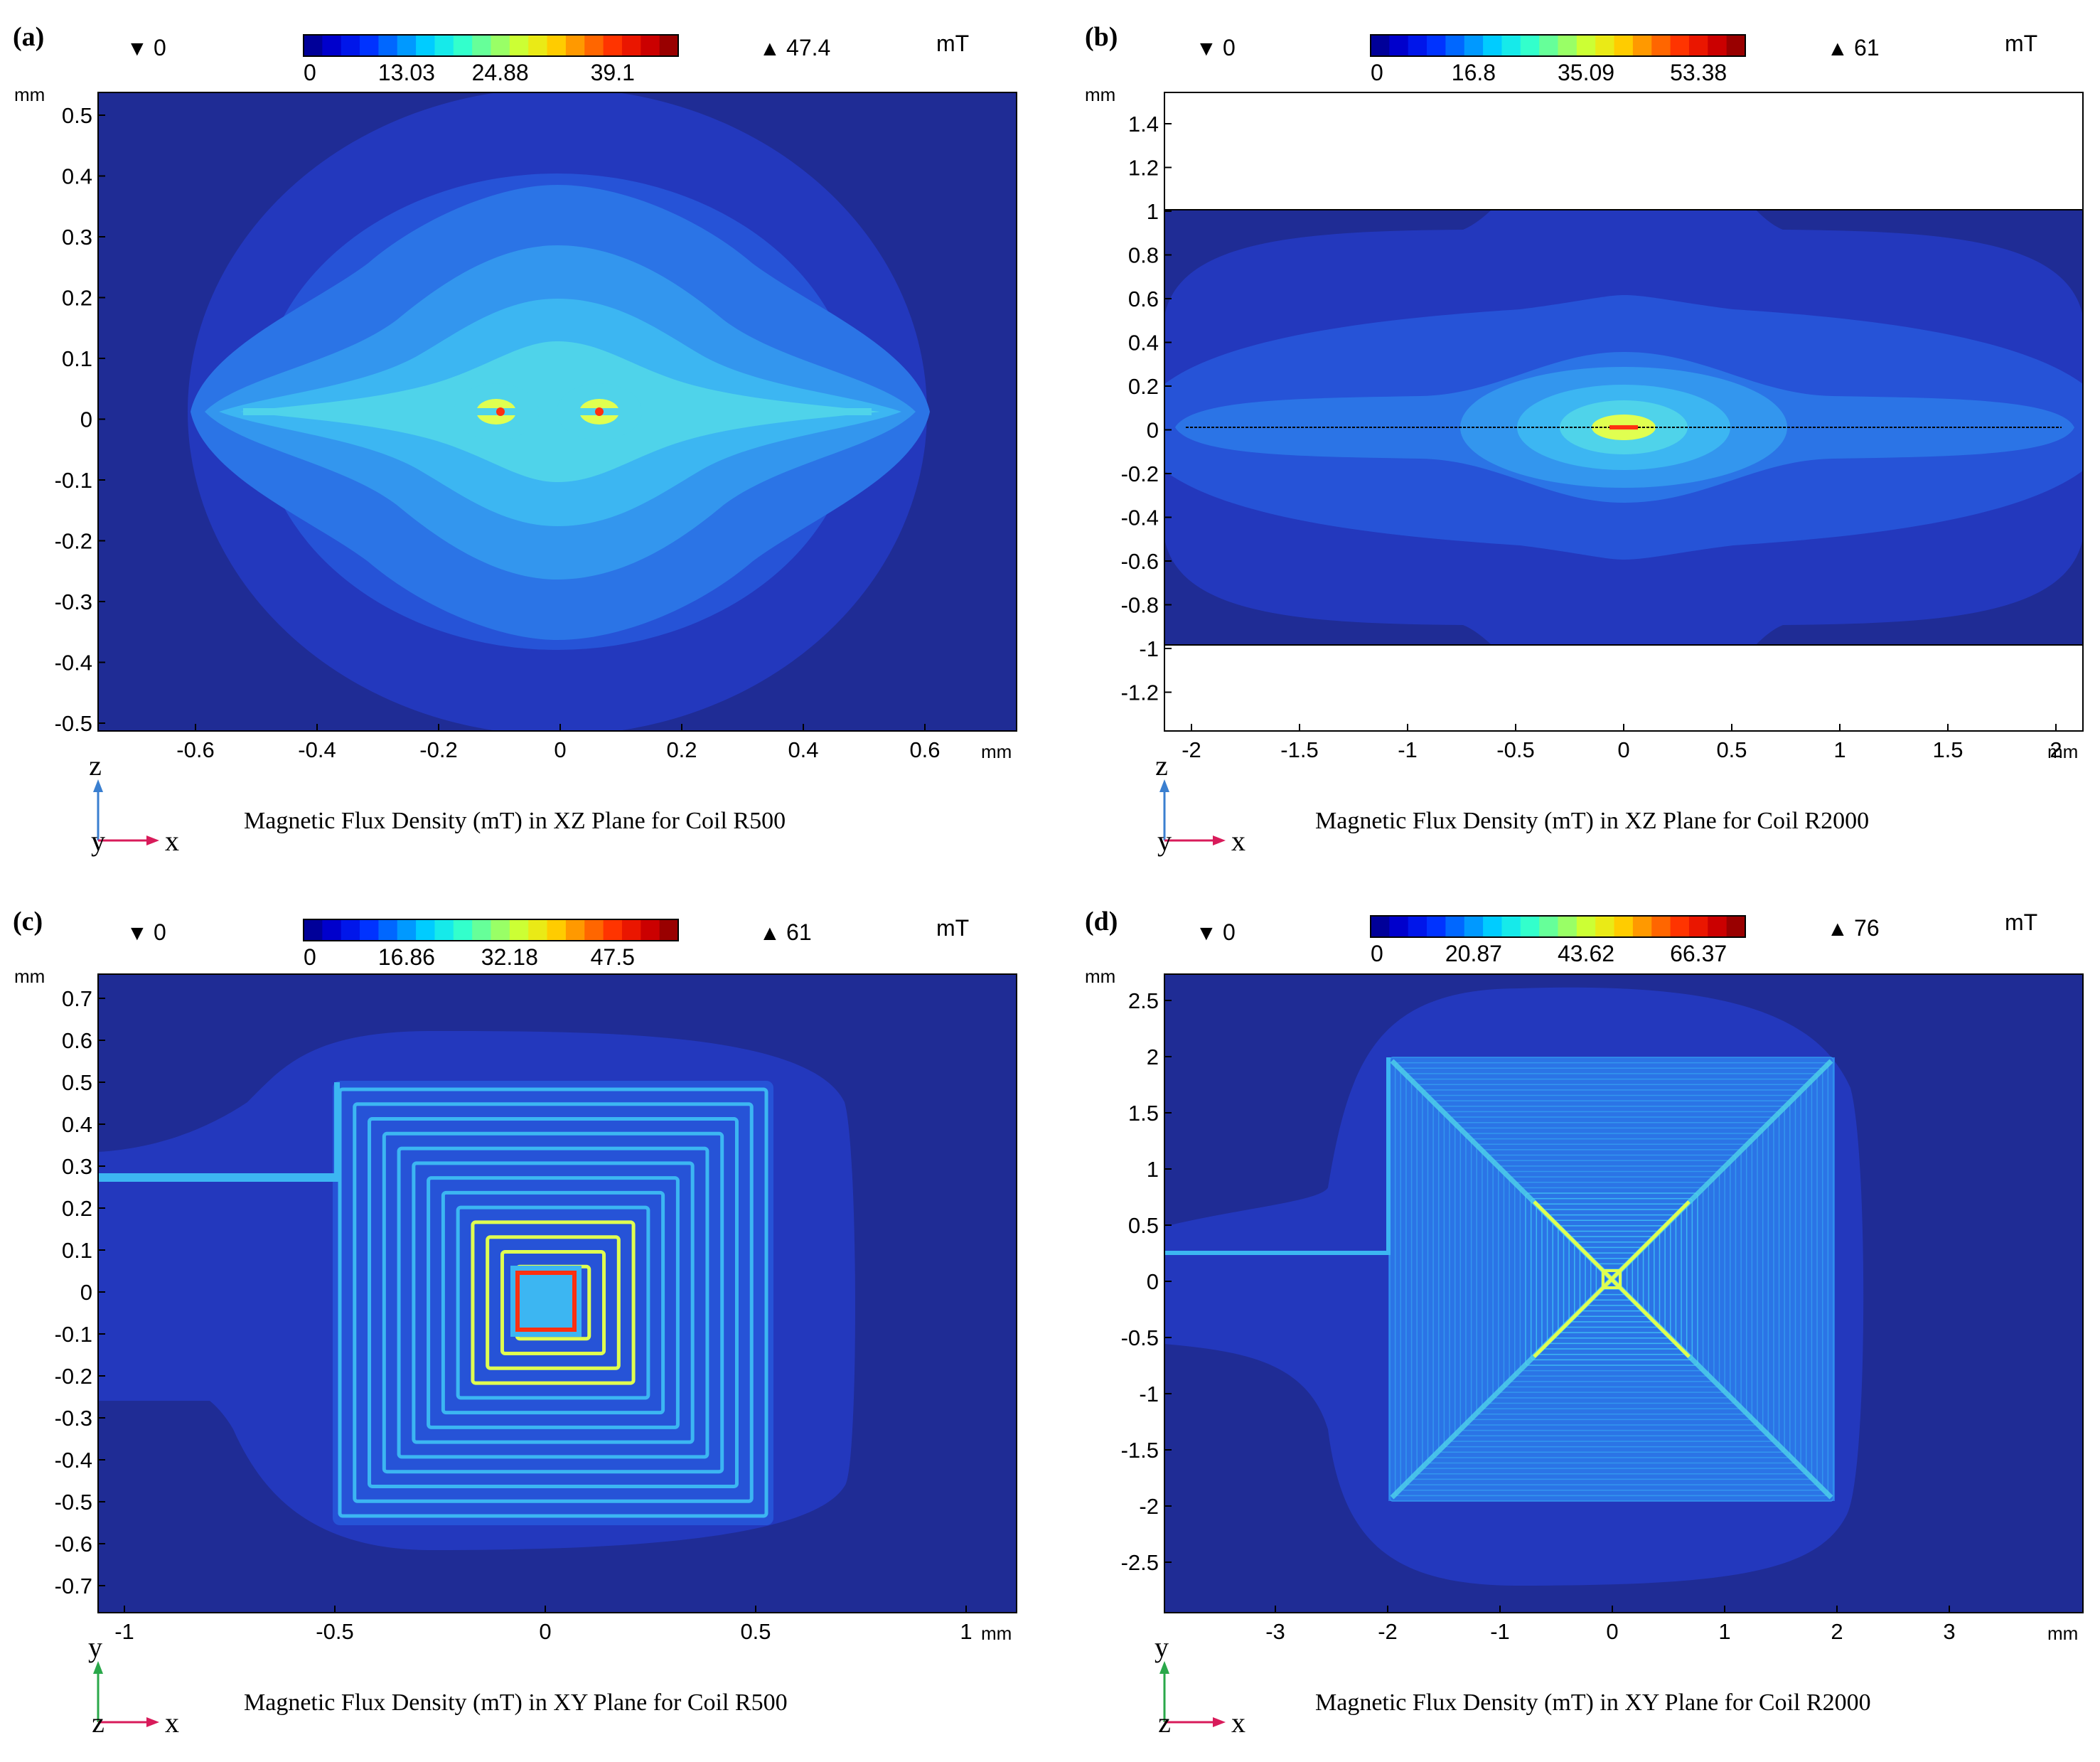  What do you see at coordinates (317, 749) in the screenshot?
I see `x-tick-label: -0.4` at bounding box center [317, 749].